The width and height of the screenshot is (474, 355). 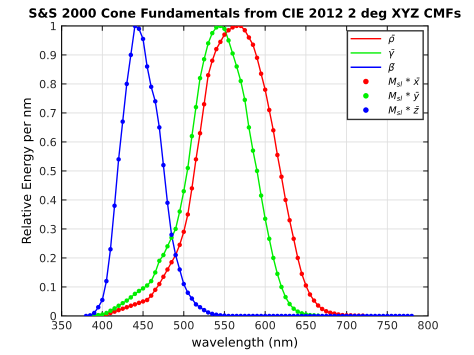 What do you see at coordinates (184, 325) in the screenshot?
I see `x-tick-label: 500` at bounding box center [184, 325].